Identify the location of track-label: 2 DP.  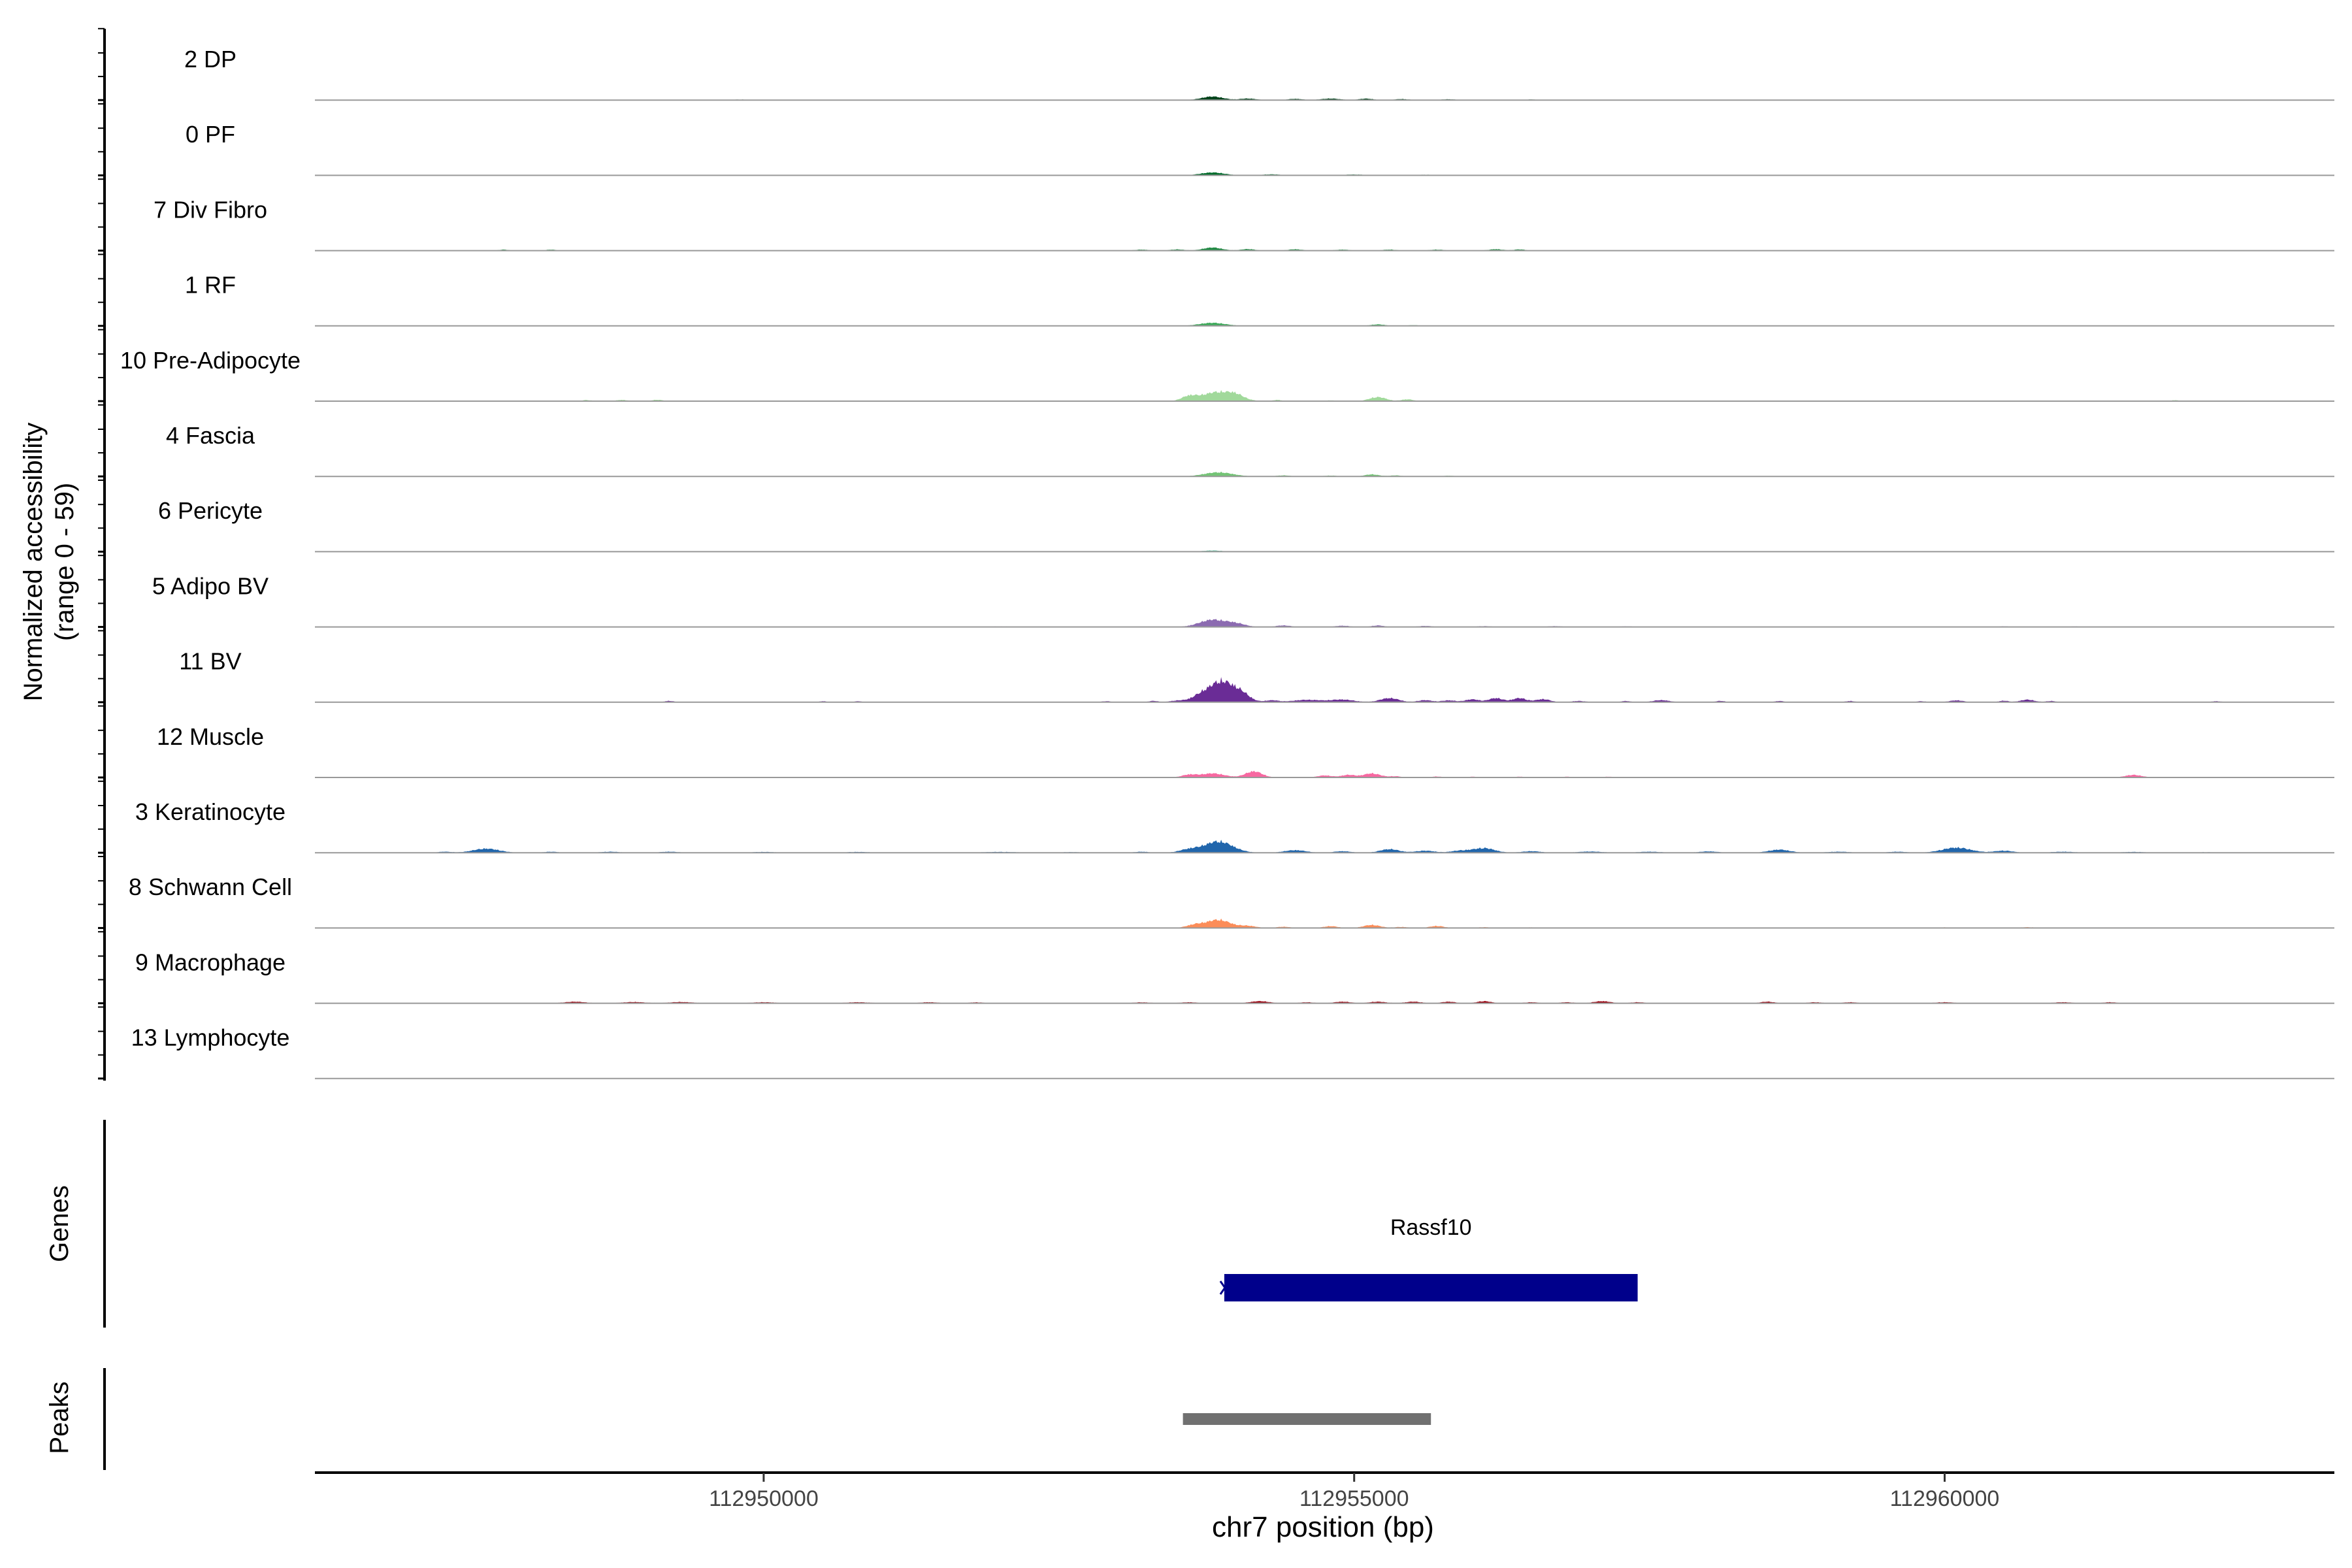
(210, 59).